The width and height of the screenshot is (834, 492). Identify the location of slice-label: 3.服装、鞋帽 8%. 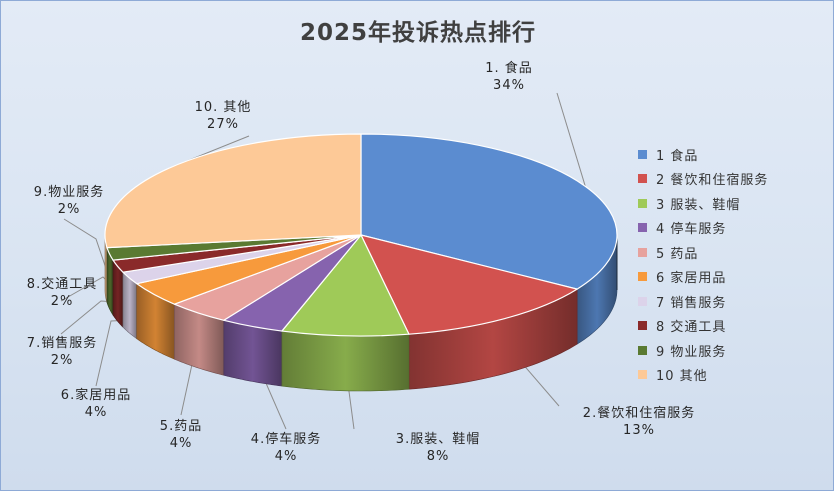
(438, 448).